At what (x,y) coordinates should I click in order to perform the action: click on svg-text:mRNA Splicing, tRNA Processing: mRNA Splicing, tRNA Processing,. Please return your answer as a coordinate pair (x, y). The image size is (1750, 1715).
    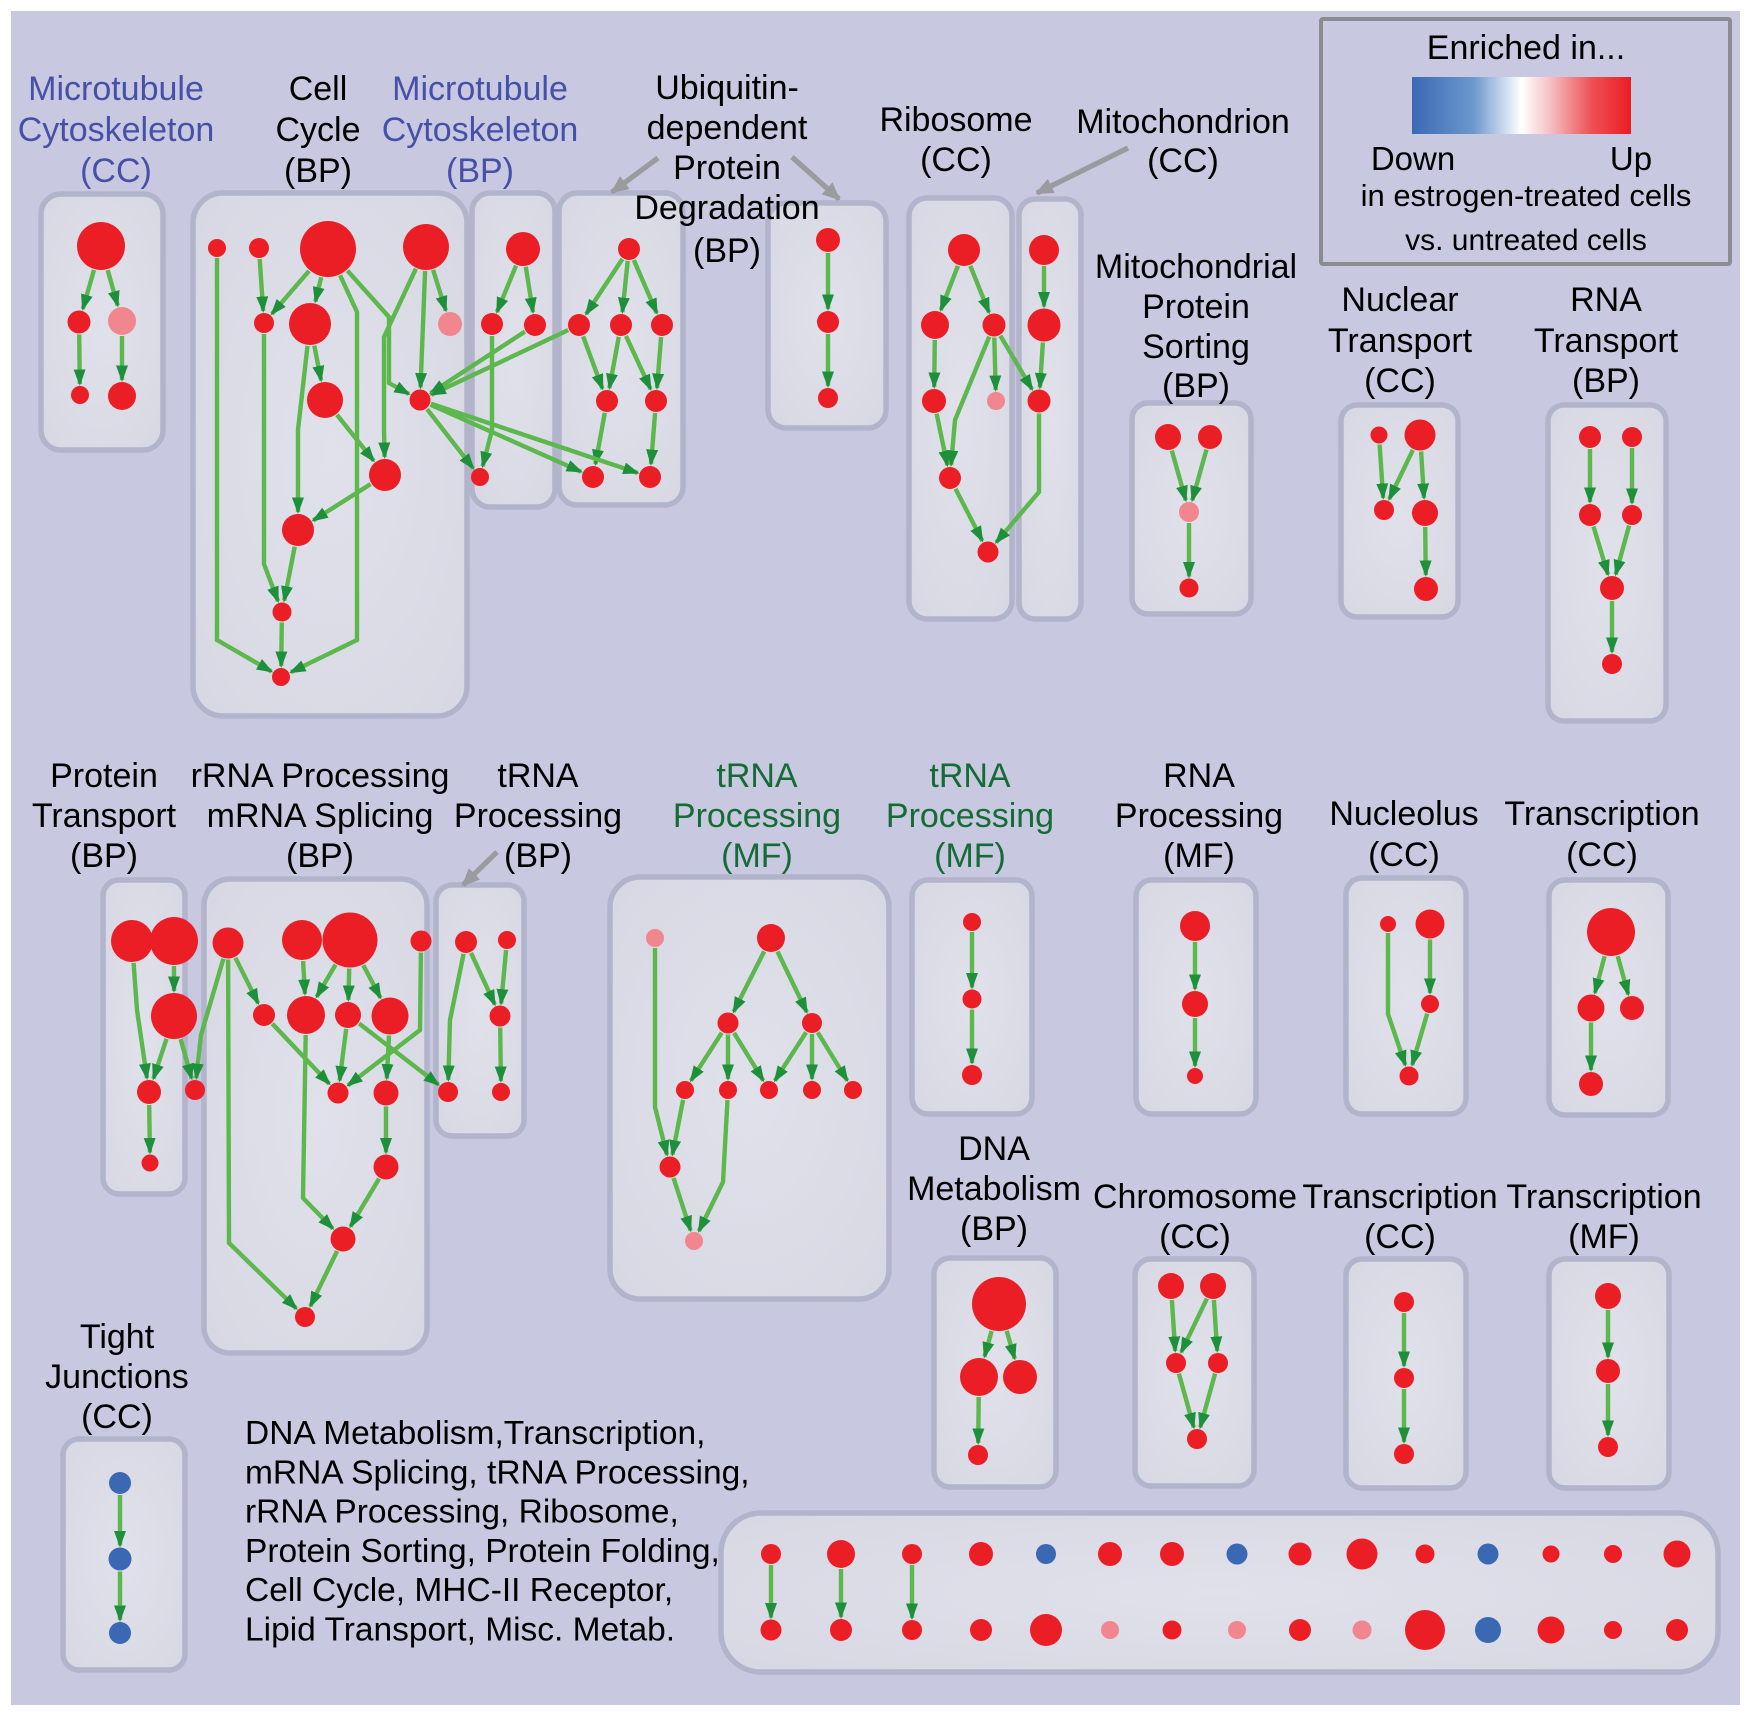
    Looking at the image, I should click on (497, 1472).